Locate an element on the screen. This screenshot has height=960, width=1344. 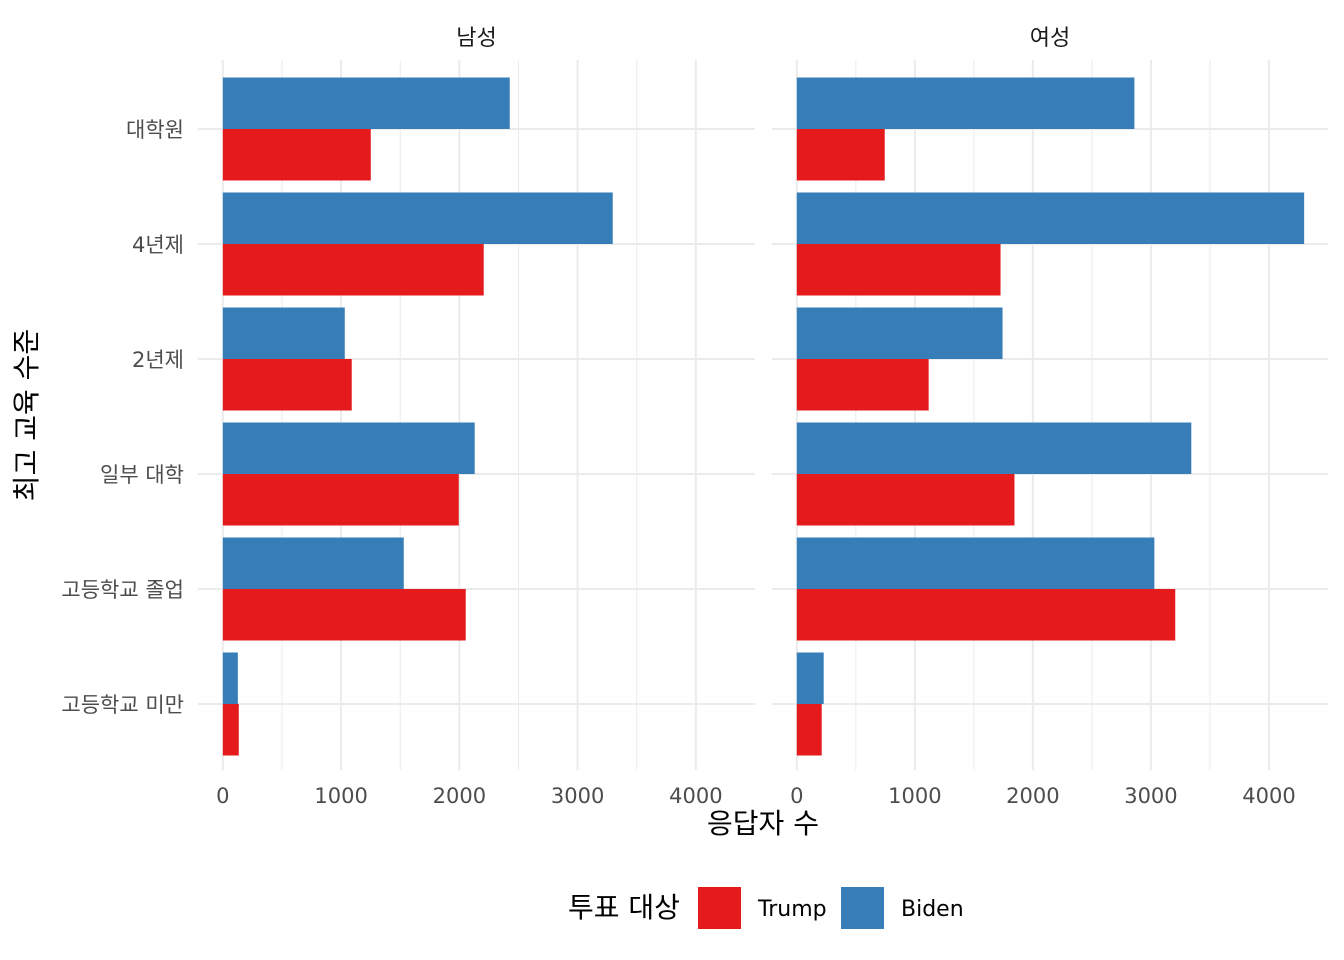
y-tick-label: 고등학교 미만 is located at coordinates (122, 705).